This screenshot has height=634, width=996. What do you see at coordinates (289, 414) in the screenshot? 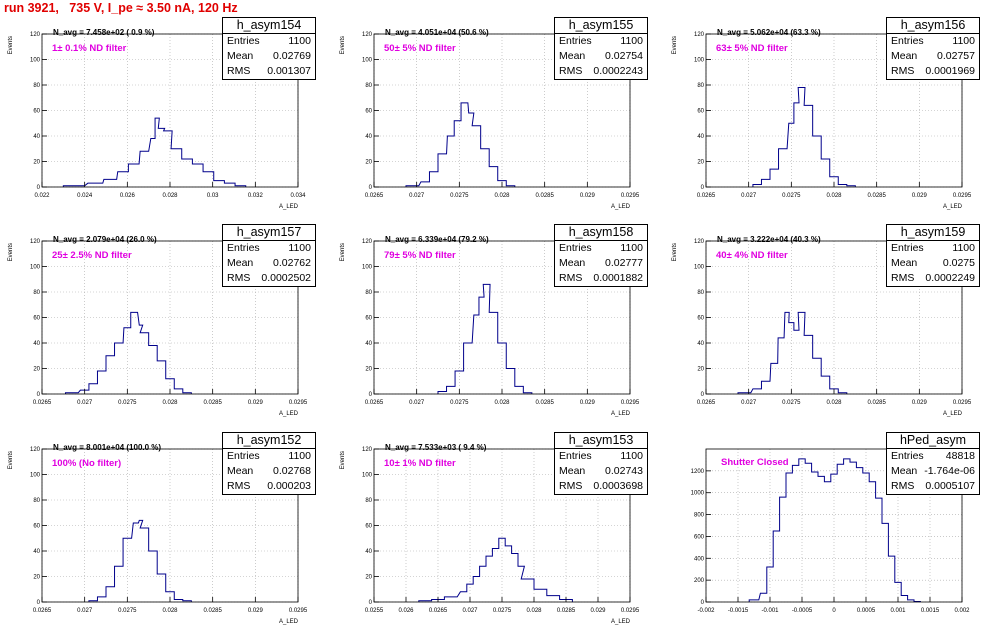
I see `x-axis-label: A_LED` at bounding box center [289, 414].